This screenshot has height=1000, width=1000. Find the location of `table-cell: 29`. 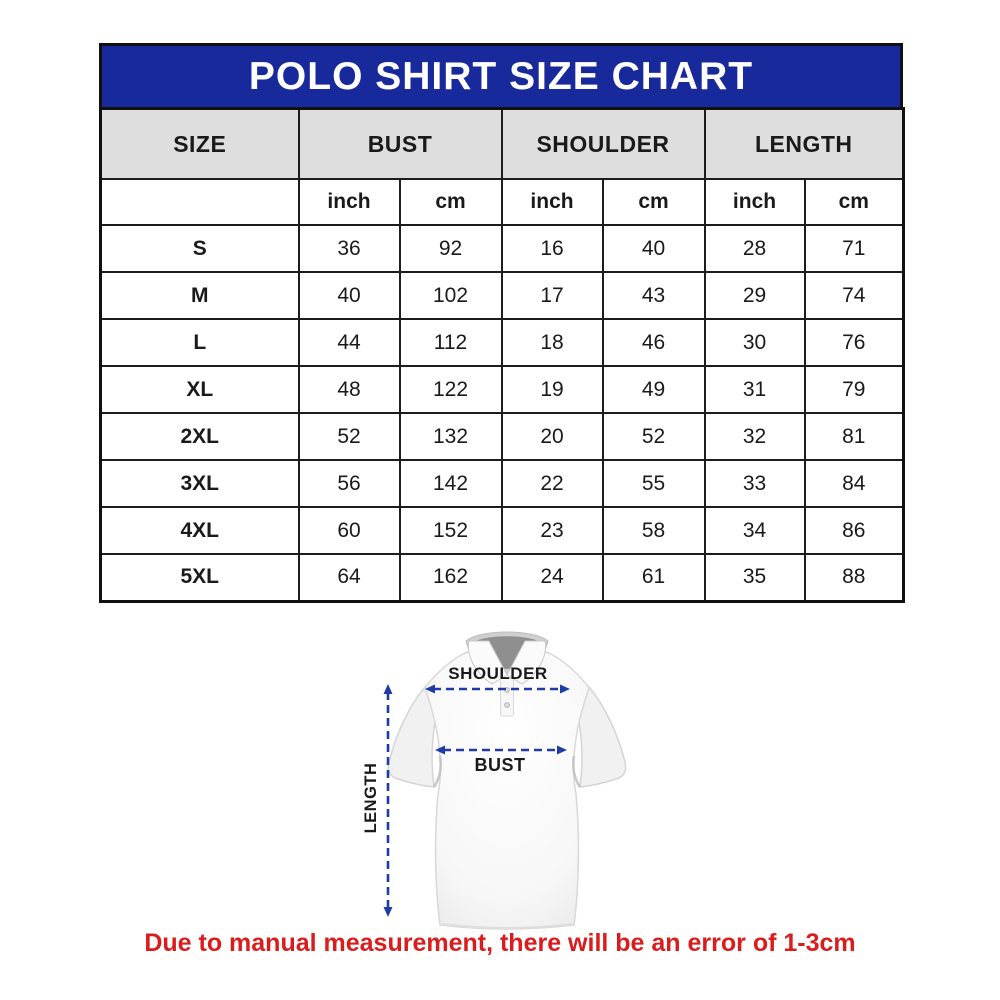

table-cell: 29 is located at coordinates (754, 295).